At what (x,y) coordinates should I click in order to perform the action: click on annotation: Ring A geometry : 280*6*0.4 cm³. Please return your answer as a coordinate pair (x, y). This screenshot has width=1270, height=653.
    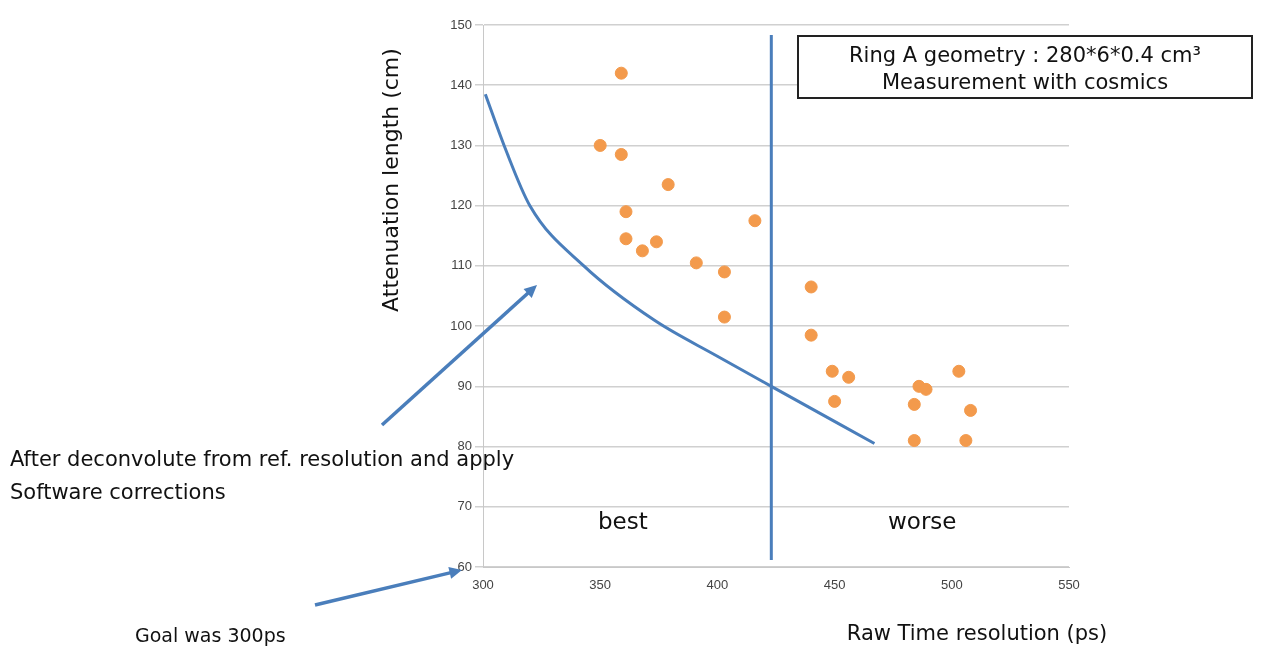
    Looking at the image, I should click on (1025, 55).